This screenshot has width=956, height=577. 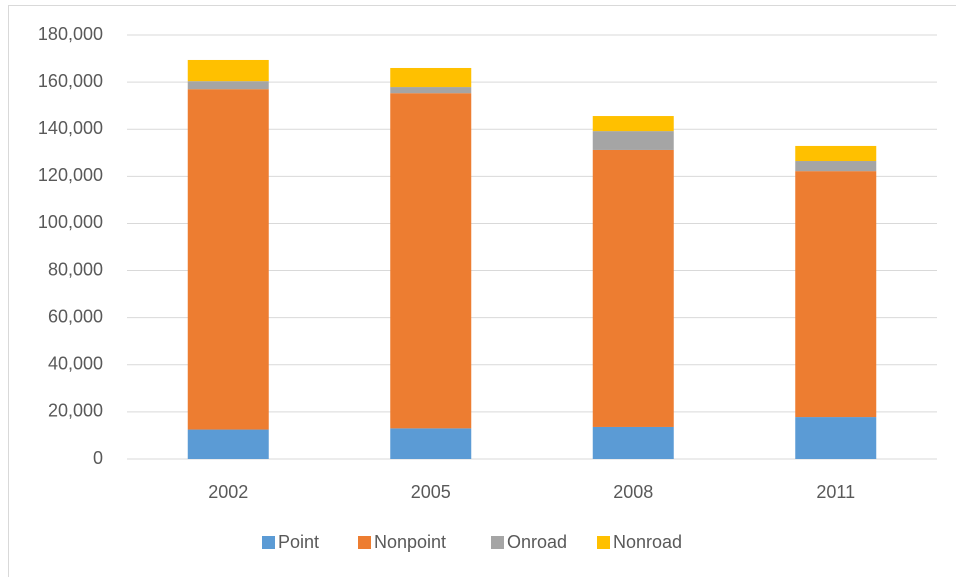 What do you see at coordinates (75, 269) in the screenshot?
I see `y-tick-label: 80,000` at bounding box center [75, 269].